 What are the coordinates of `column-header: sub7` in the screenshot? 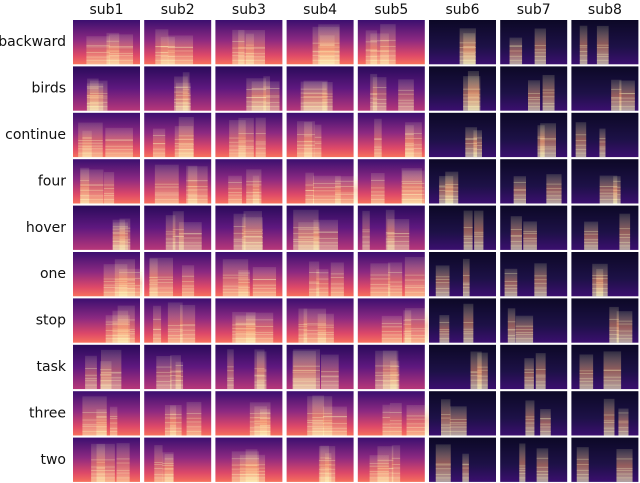 It's located at (534, 10).